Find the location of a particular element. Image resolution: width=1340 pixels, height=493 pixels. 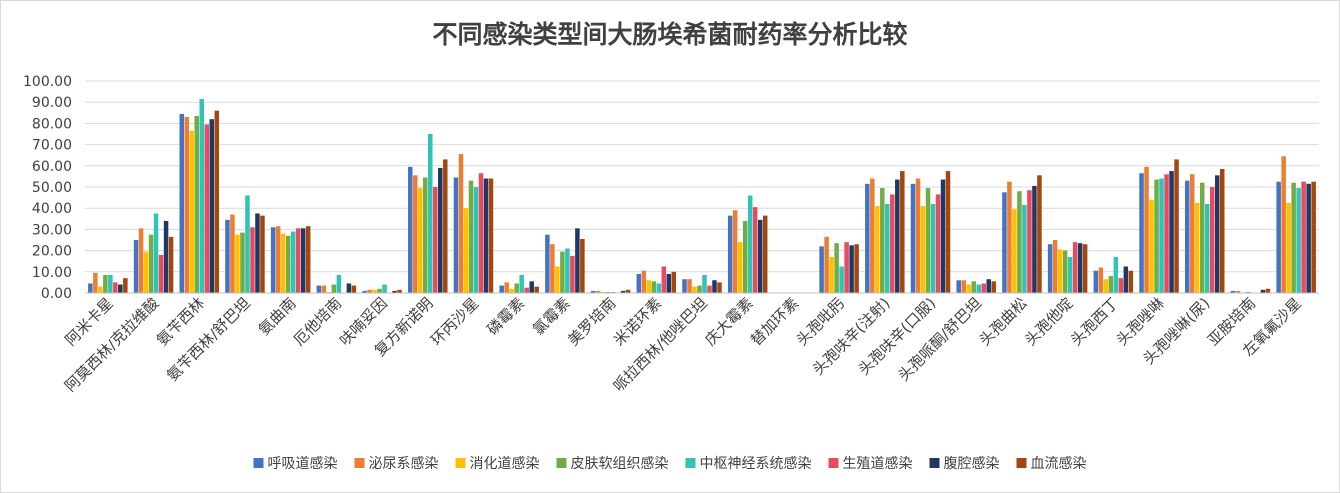

y-tick-label: 70.00 is located at coordinates (52, 146).